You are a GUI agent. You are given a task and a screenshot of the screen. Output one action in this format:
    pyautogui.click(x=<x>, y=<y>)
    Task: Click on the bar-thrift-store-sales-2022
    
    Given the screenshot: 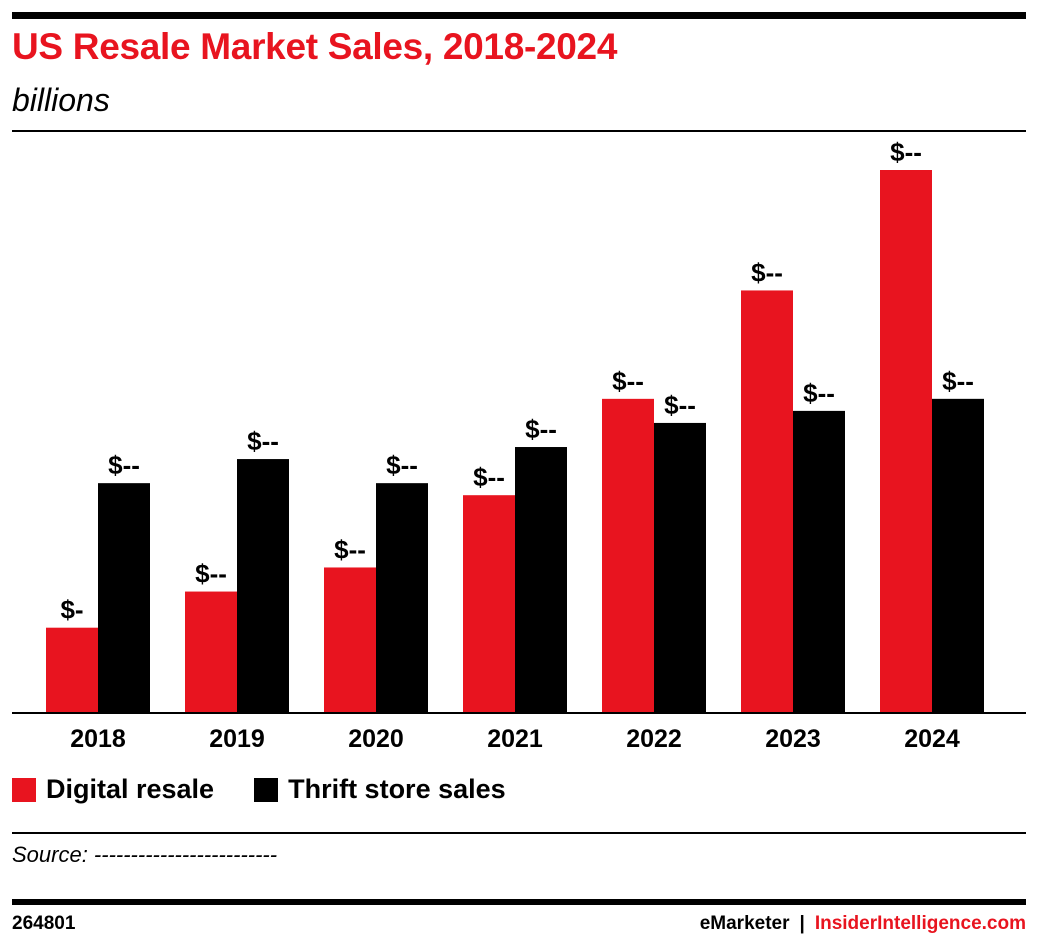 What is the action you would take?
    pyautogui.click(x=680, y=567)
    